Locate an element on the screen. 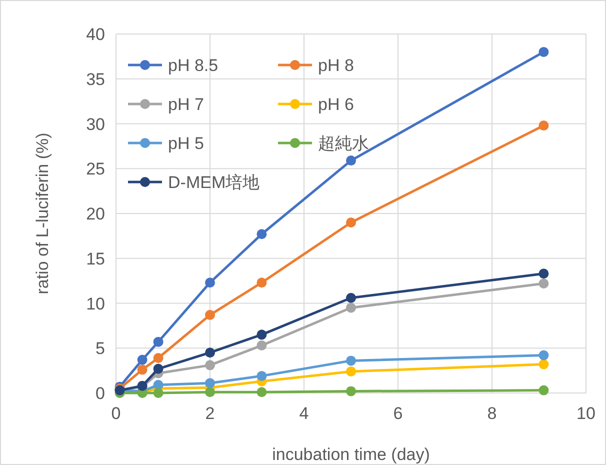  y-tick-label: 35 is located at coordinates (95, 79).